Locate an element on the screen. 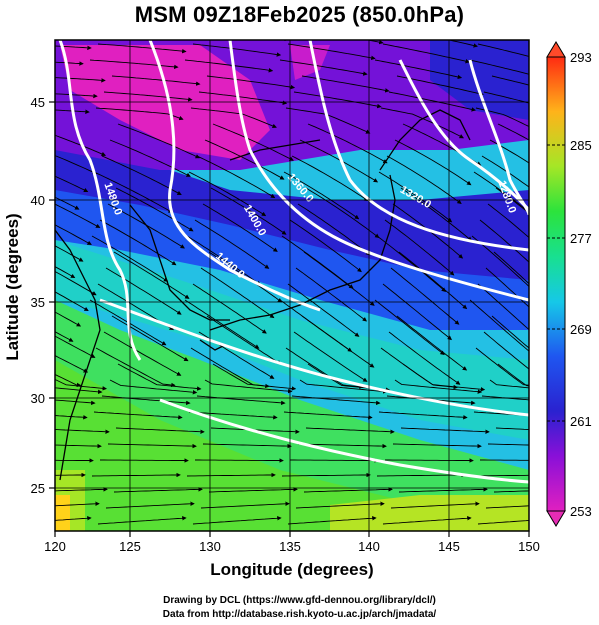  colorbar: 293 285 277 269 261 253 is located at coordinates (569, 284).